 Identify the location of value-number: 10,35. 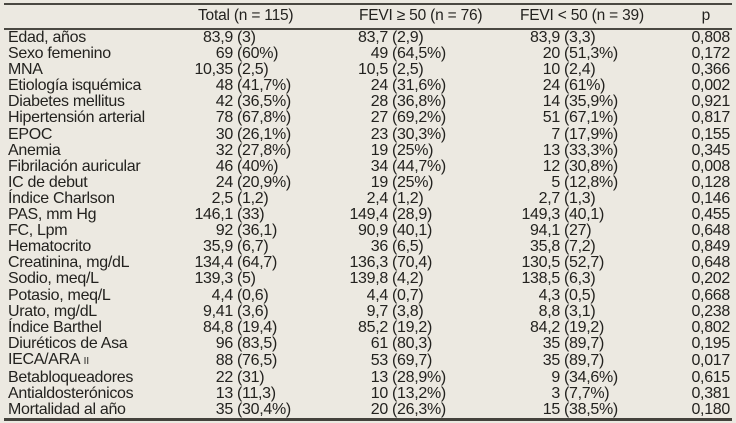
(213, 70).